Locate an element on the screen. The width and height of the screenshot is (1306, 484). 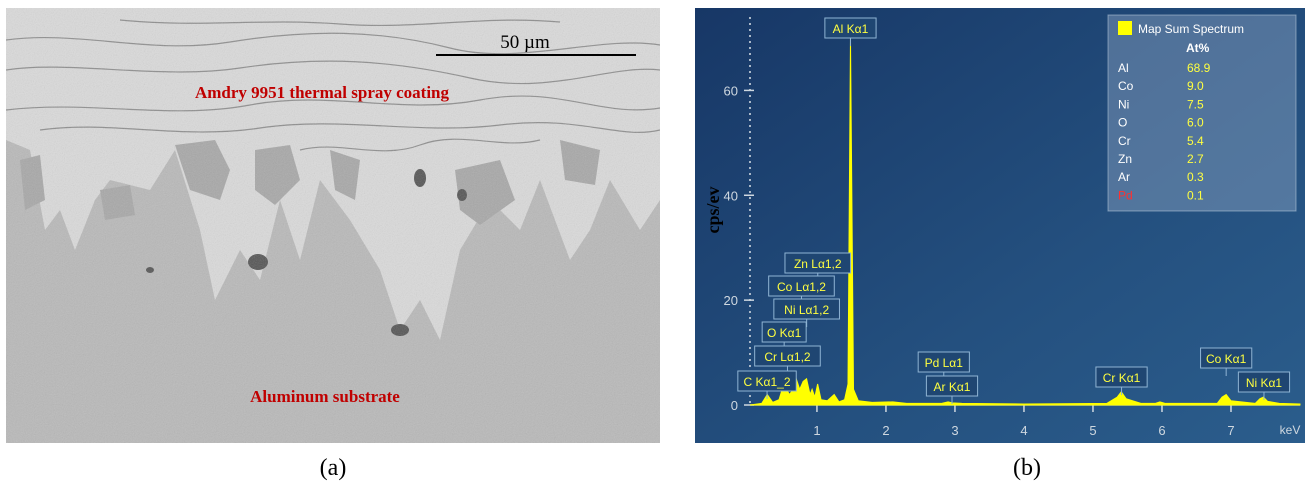
annotation-label: Pd Lα1 is located at coordinates (944, 363).